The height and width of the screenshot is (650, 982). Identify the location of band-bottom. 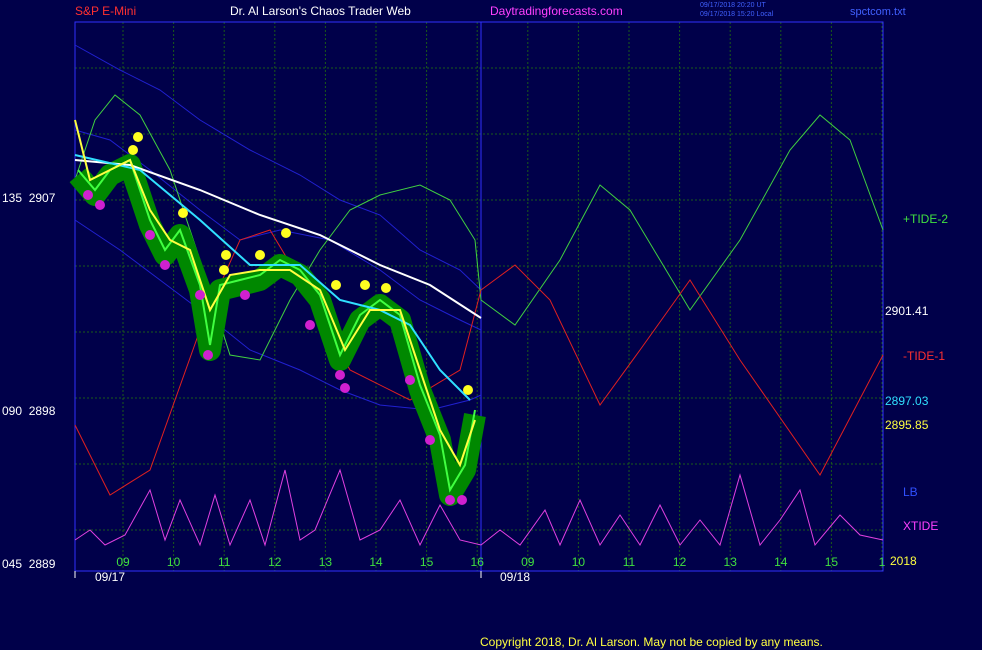
(278, 315).